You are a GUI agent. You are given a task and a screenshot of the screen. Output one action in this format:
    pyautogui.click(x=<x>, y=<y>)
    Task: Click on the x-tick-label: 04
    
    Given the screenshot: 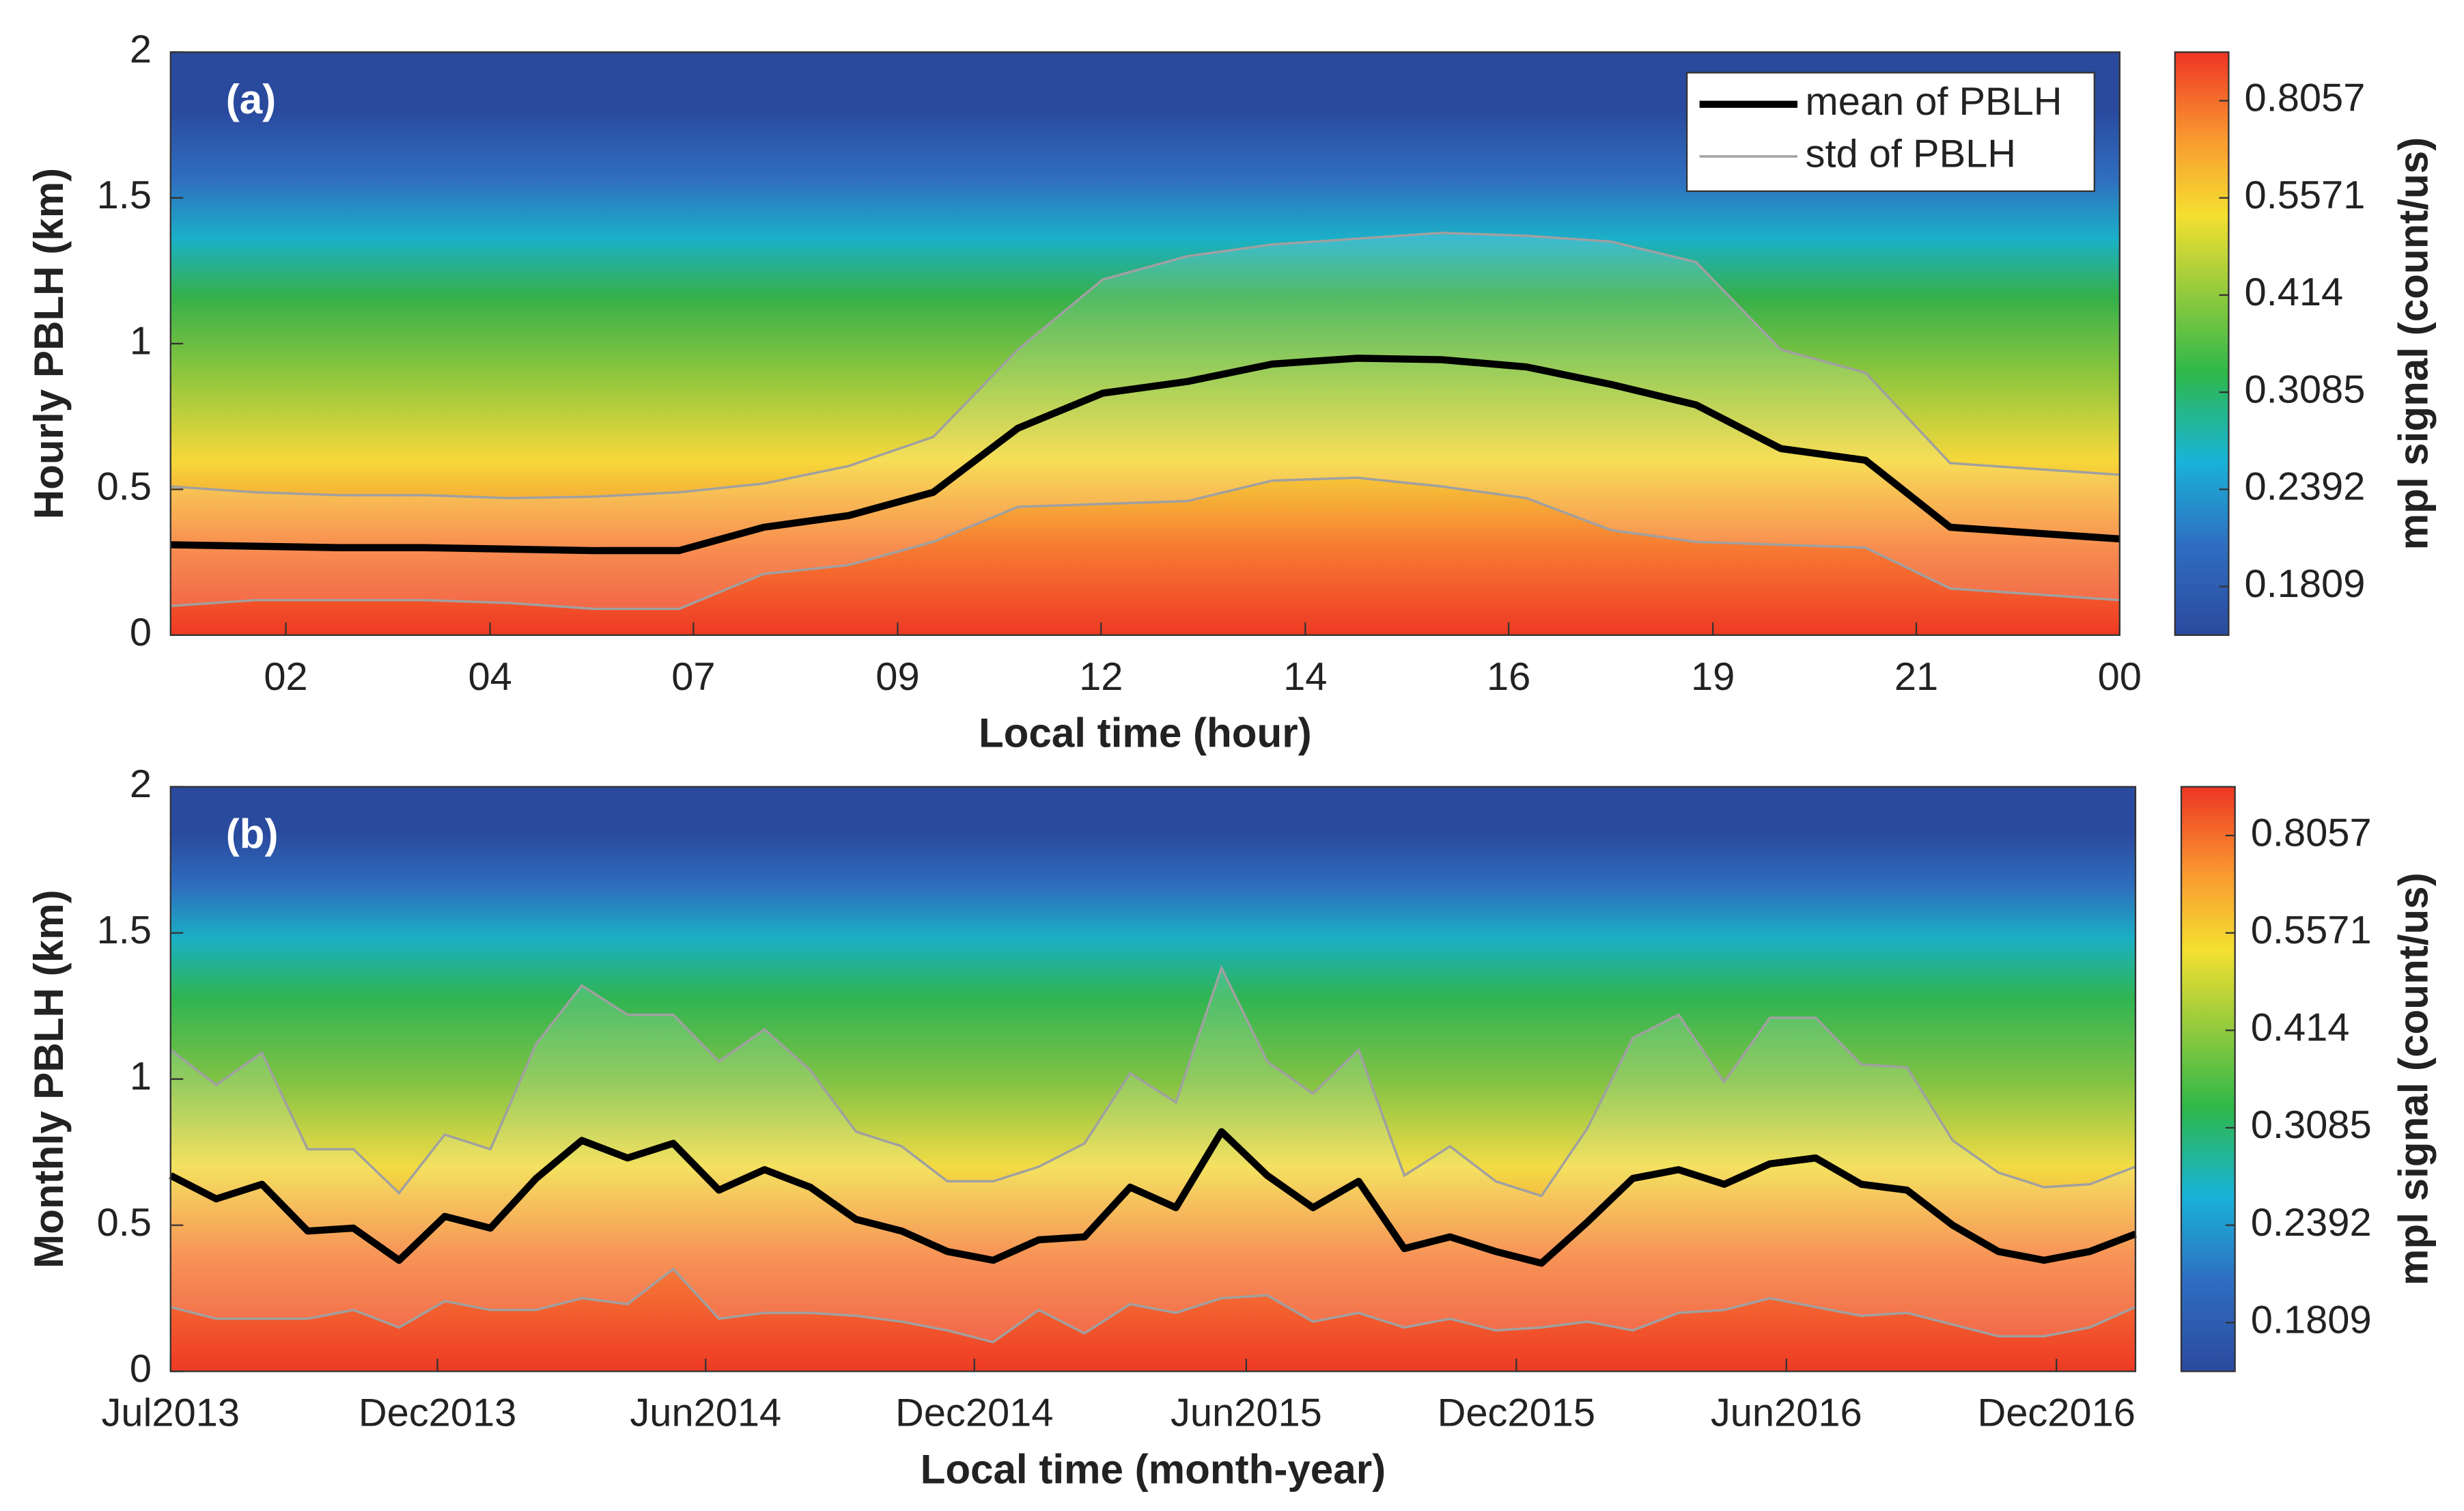 What is the action you would take?
    pyautogui.click(x=490, y=677)
    